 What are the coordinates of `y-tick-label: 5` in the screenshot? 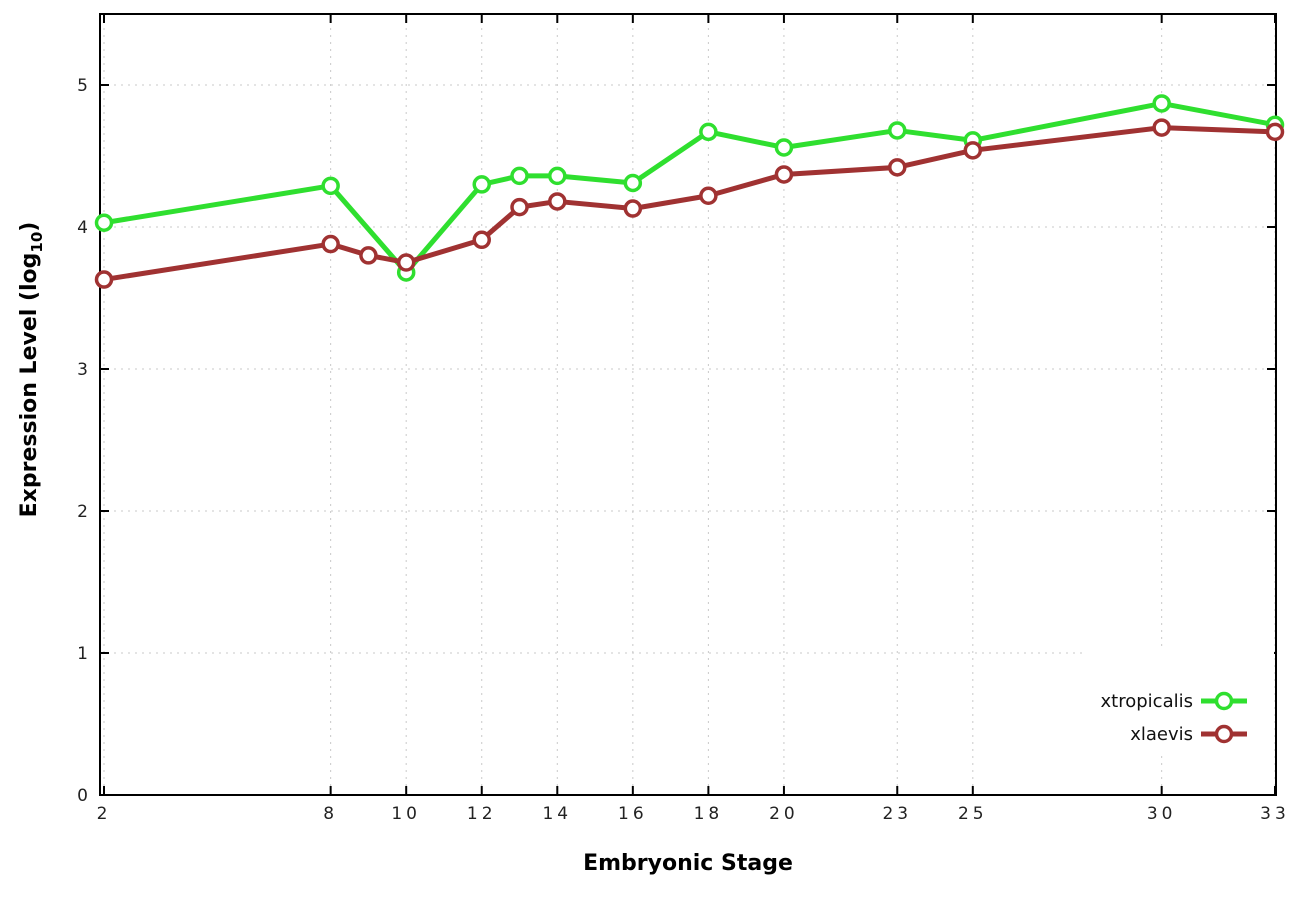 It's located at (82, 86).